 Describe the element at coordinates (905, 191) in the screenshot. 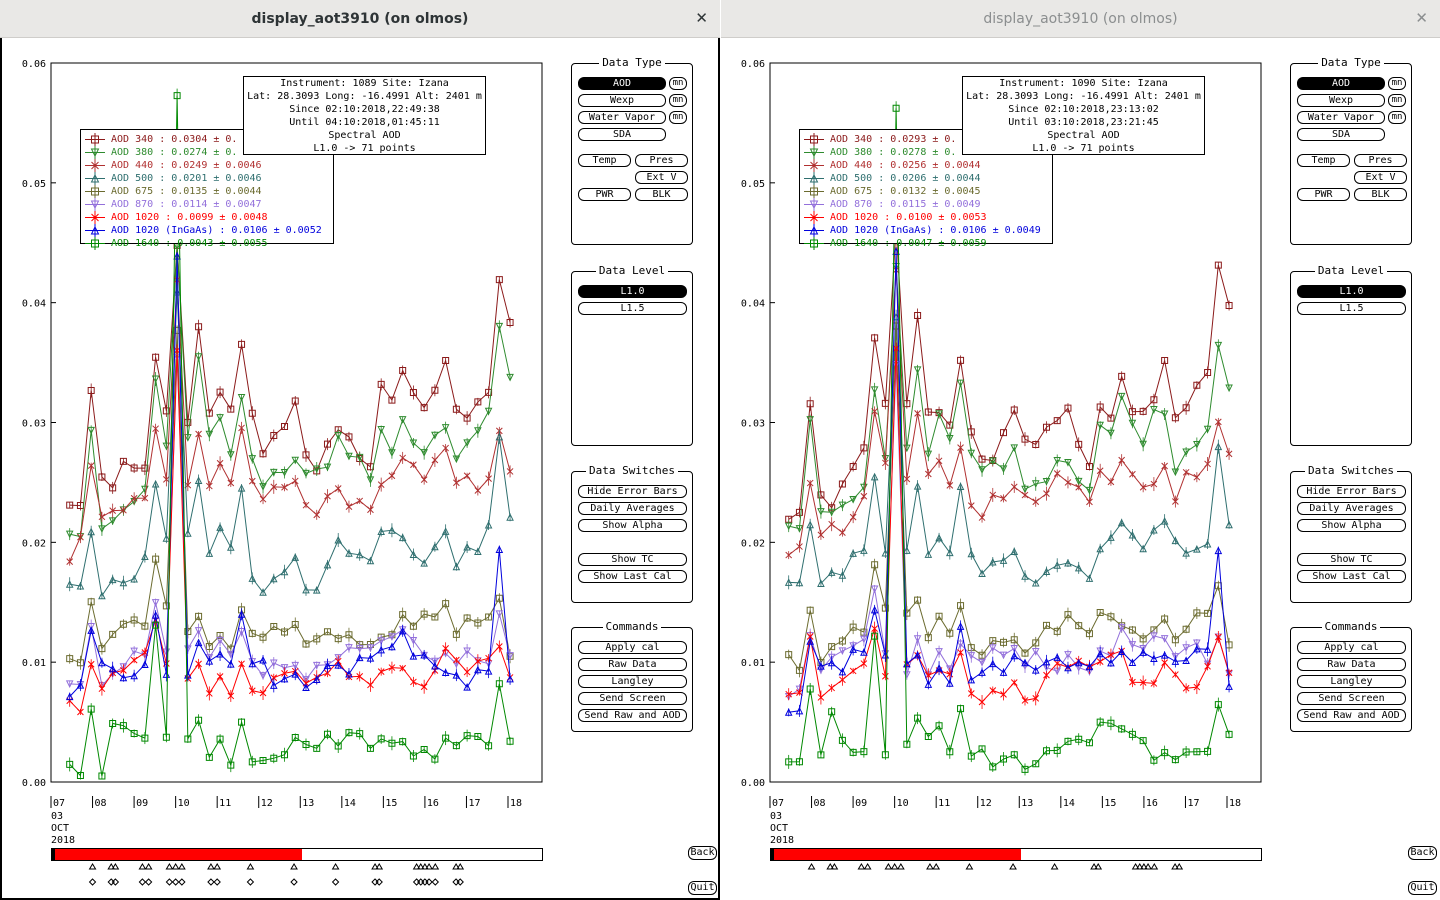

I see `legend-label: AOD 675 : 0.0132 ± 0.0045` at that location.